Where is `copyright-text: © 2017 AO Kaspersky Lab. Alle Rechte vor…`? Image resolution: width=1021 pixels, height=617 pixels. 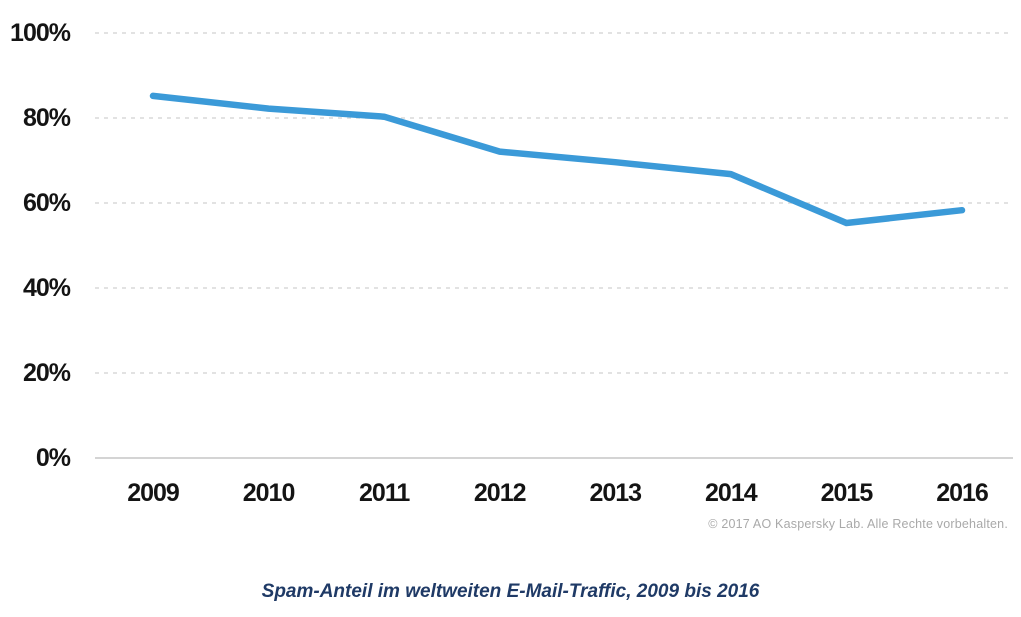
copyright-text: © 2017 AO Kaspersky Lab. Alle Rechte vor… is located at coordinates (858, 524).